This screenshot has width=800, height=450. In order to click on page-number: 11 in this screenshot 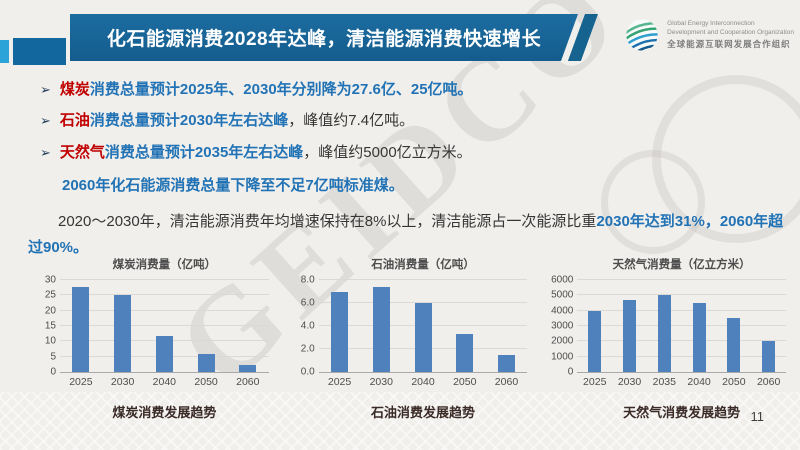, I will do `click(757, 416)`.